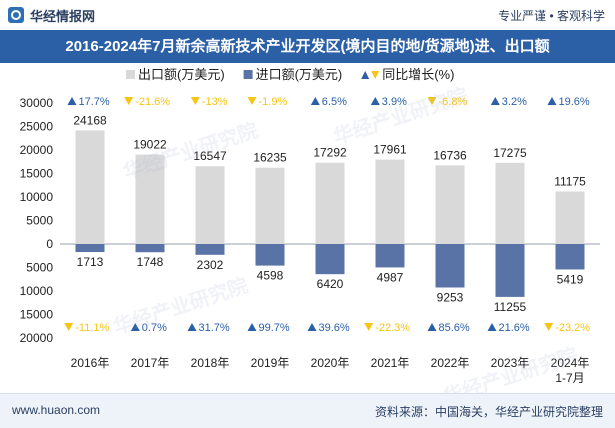 This screenshot has width=615, height=428. I want to click on yoy-label: -6.8%, so click(453, 102).